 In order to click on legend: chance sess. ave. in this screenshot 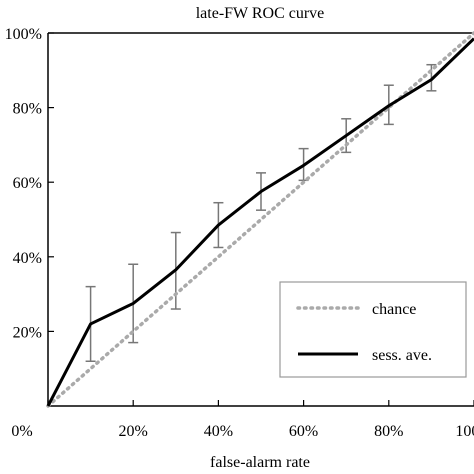, I will do `click(373, 329)`.